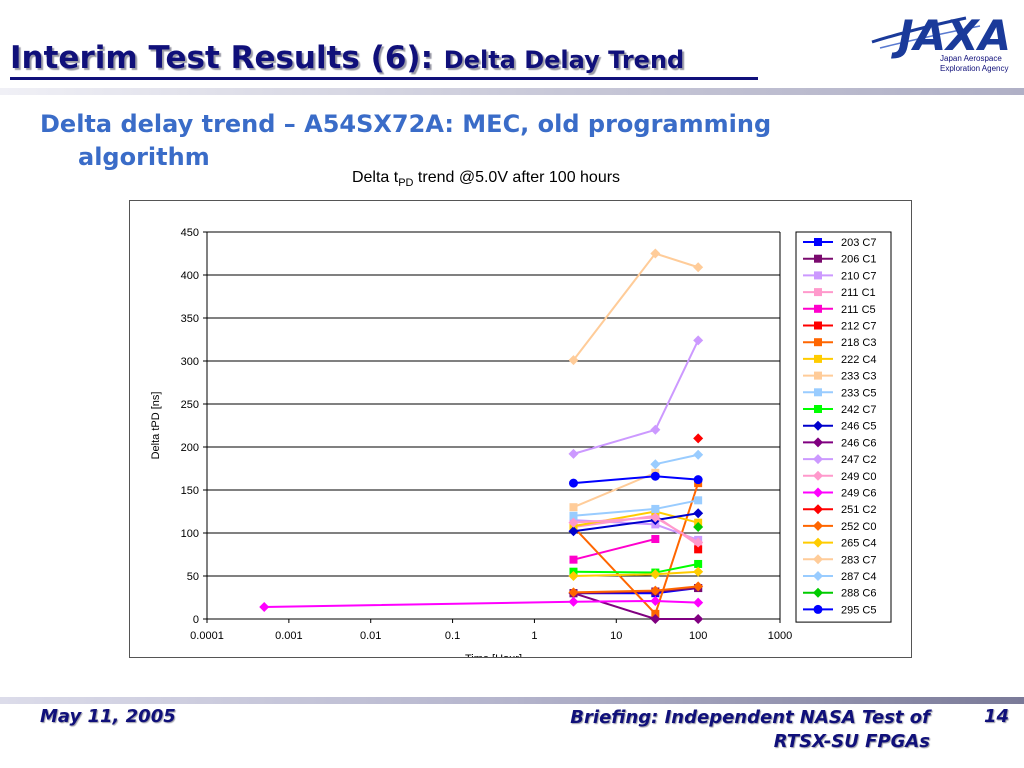 The width and height of the screenshot is (1024, 768). What do you see at coordinates (839, 293) in the screenshot?
I see `legend-item: 211 C1` at bounding box center [839, 293].